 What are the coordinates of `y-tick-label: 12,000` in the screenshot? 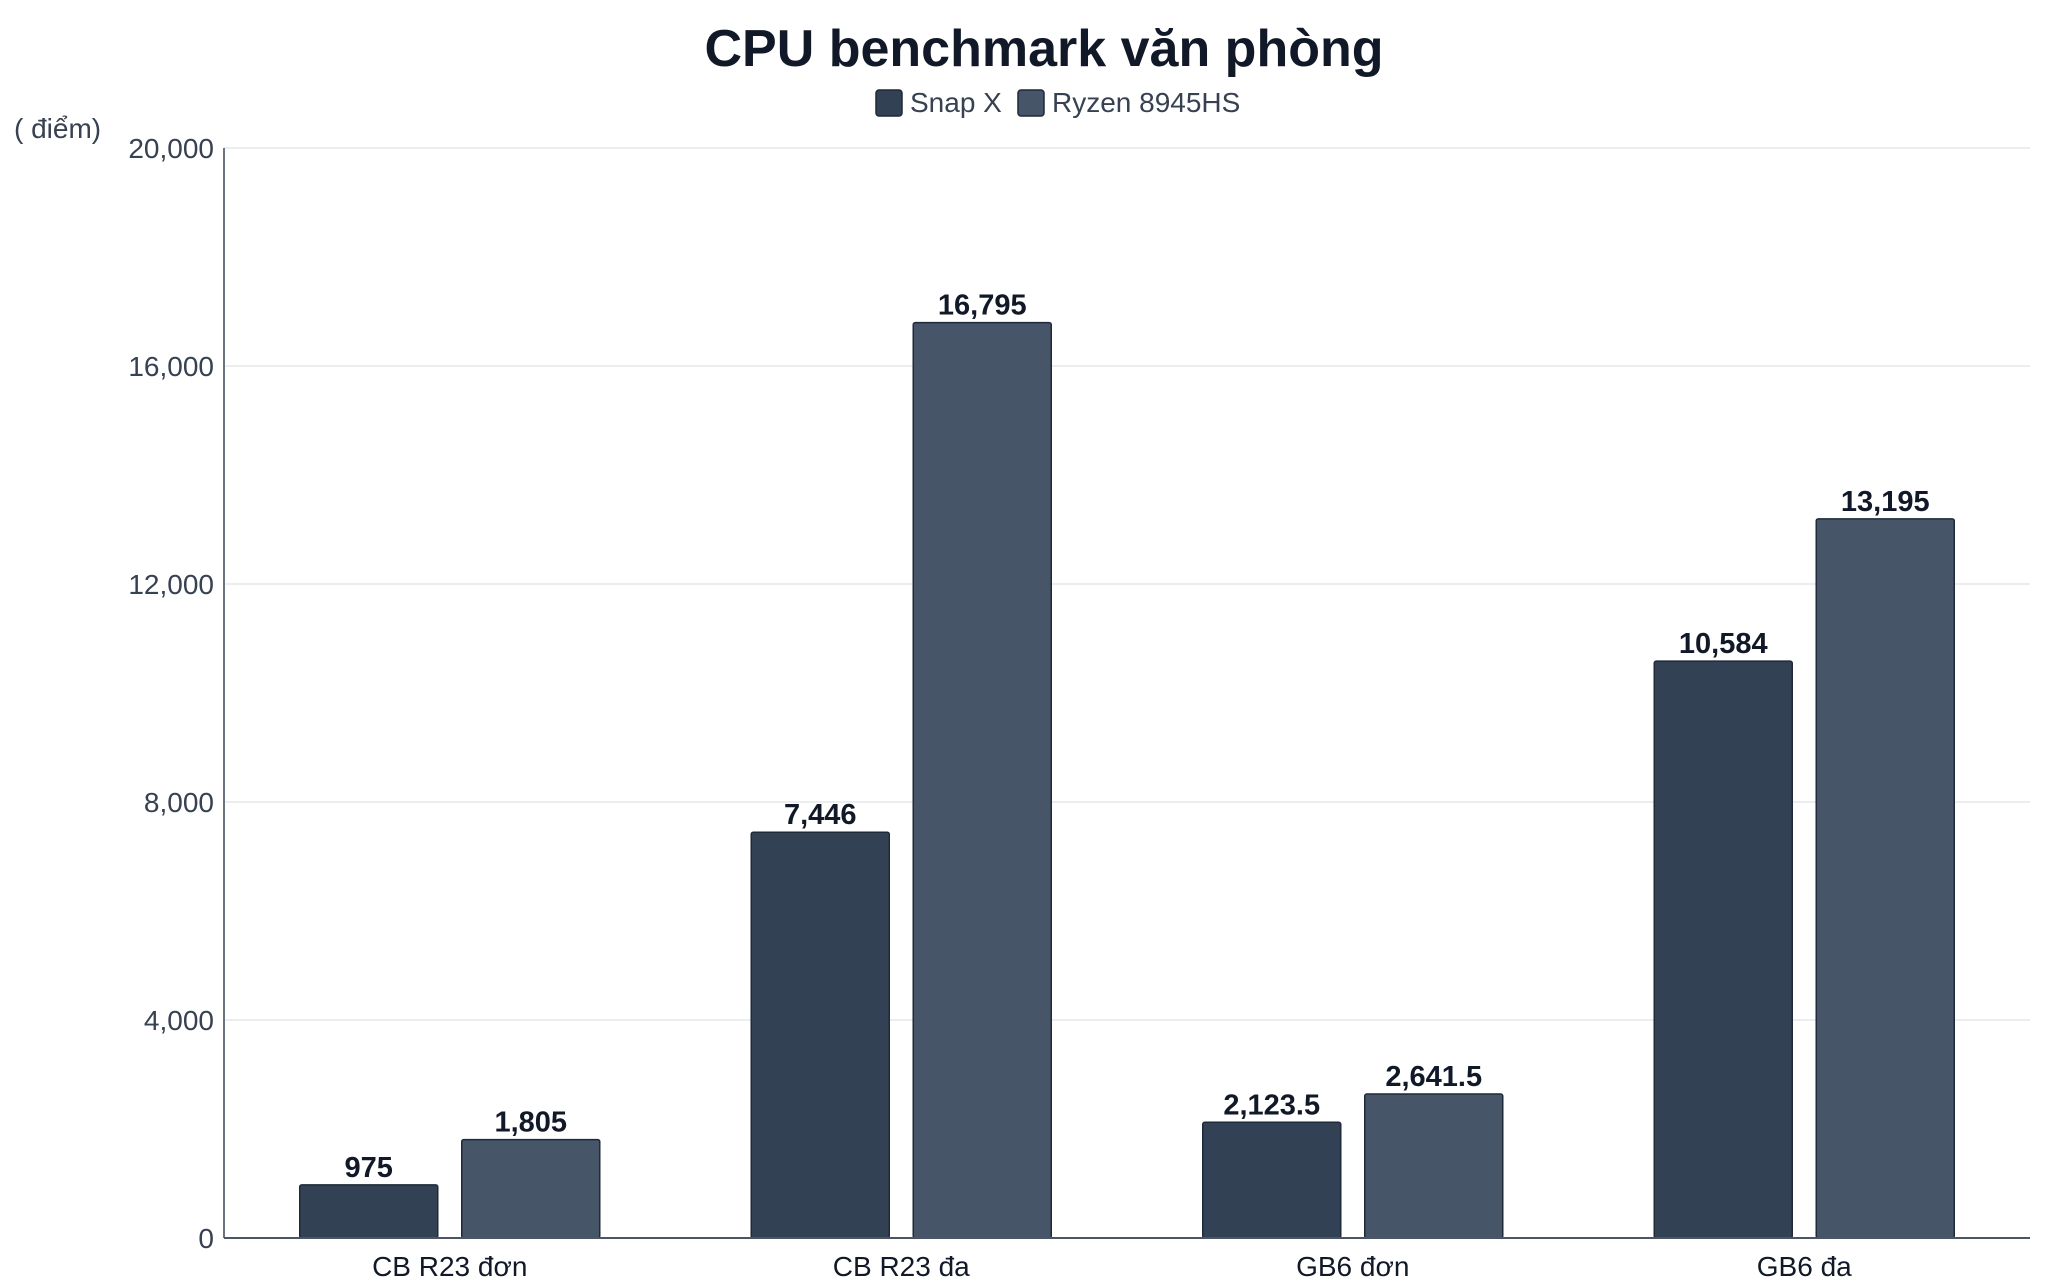 It's located at (171, 584).